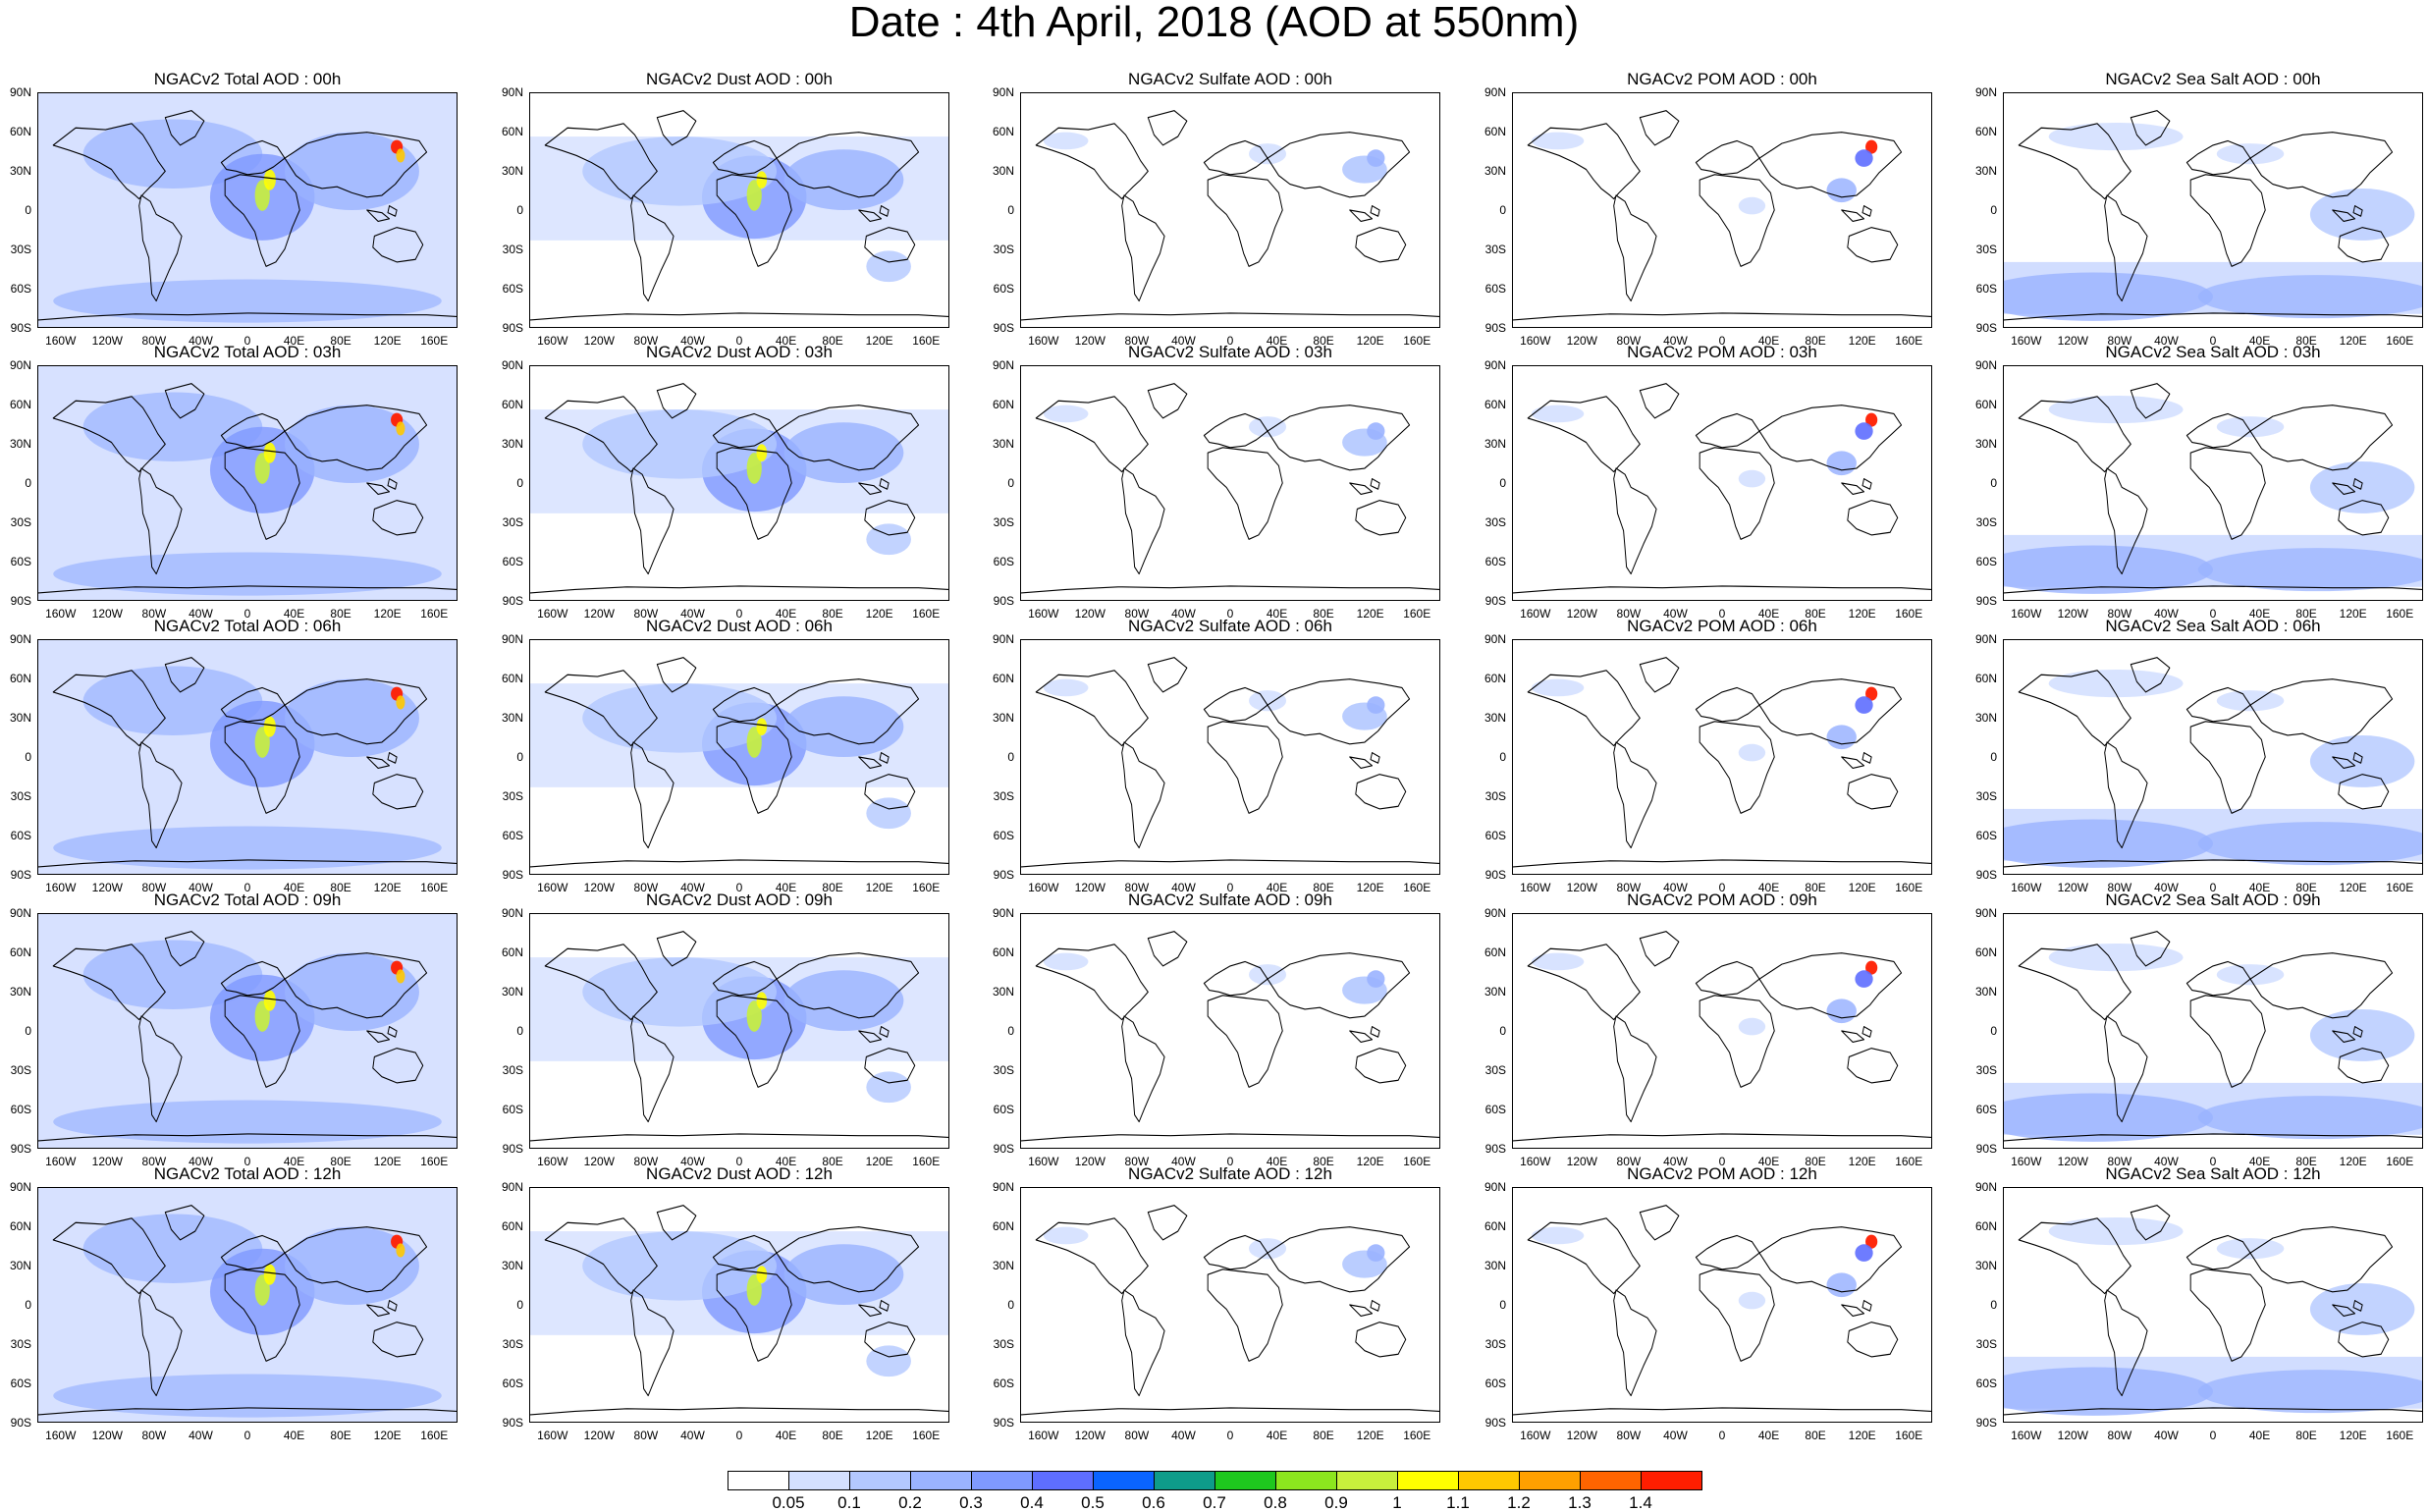 The image size is (2428, 1512). What do you see at coordinates (248, 79) in the screenshot?
I see `panel-title: NGACv2 Total AOD : 00h` at bounding box center [248, 79].